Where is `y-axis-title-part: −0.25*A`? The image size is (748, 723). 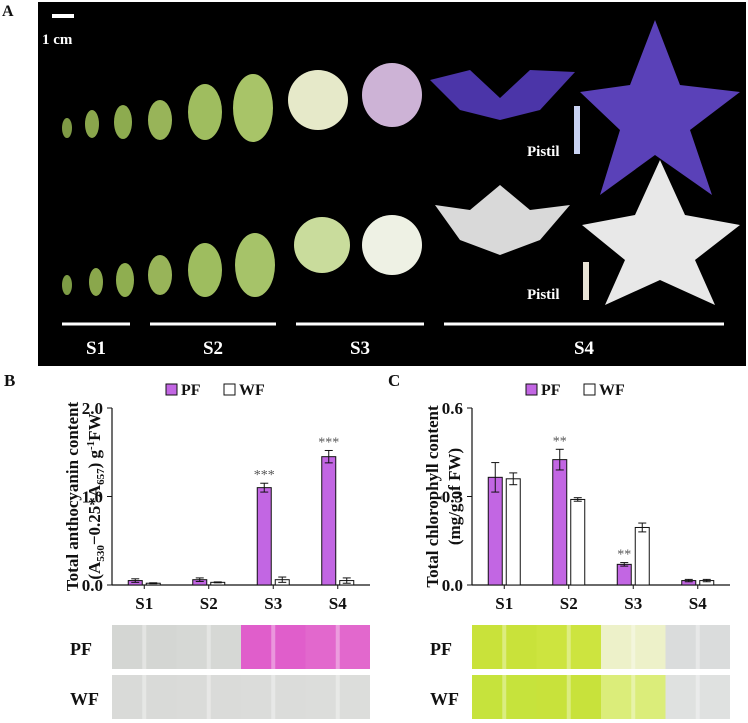 y-axis-title-part: −0.25*A is located at coordinates (94, 514).